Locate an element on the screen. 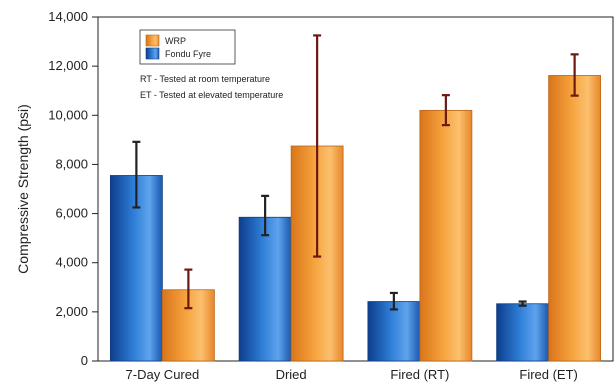  legend-swatch-fondu-fyre is located at coordinates (152, 53).